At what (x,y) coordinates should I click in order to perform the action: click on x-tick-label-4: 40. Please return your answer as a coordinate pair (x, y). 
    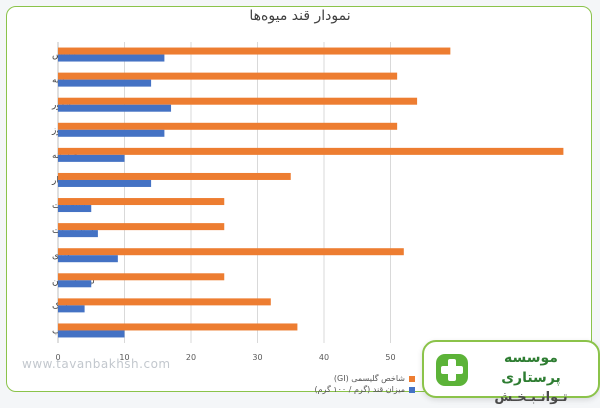
    Looking at the image, I should click on (324, 357).